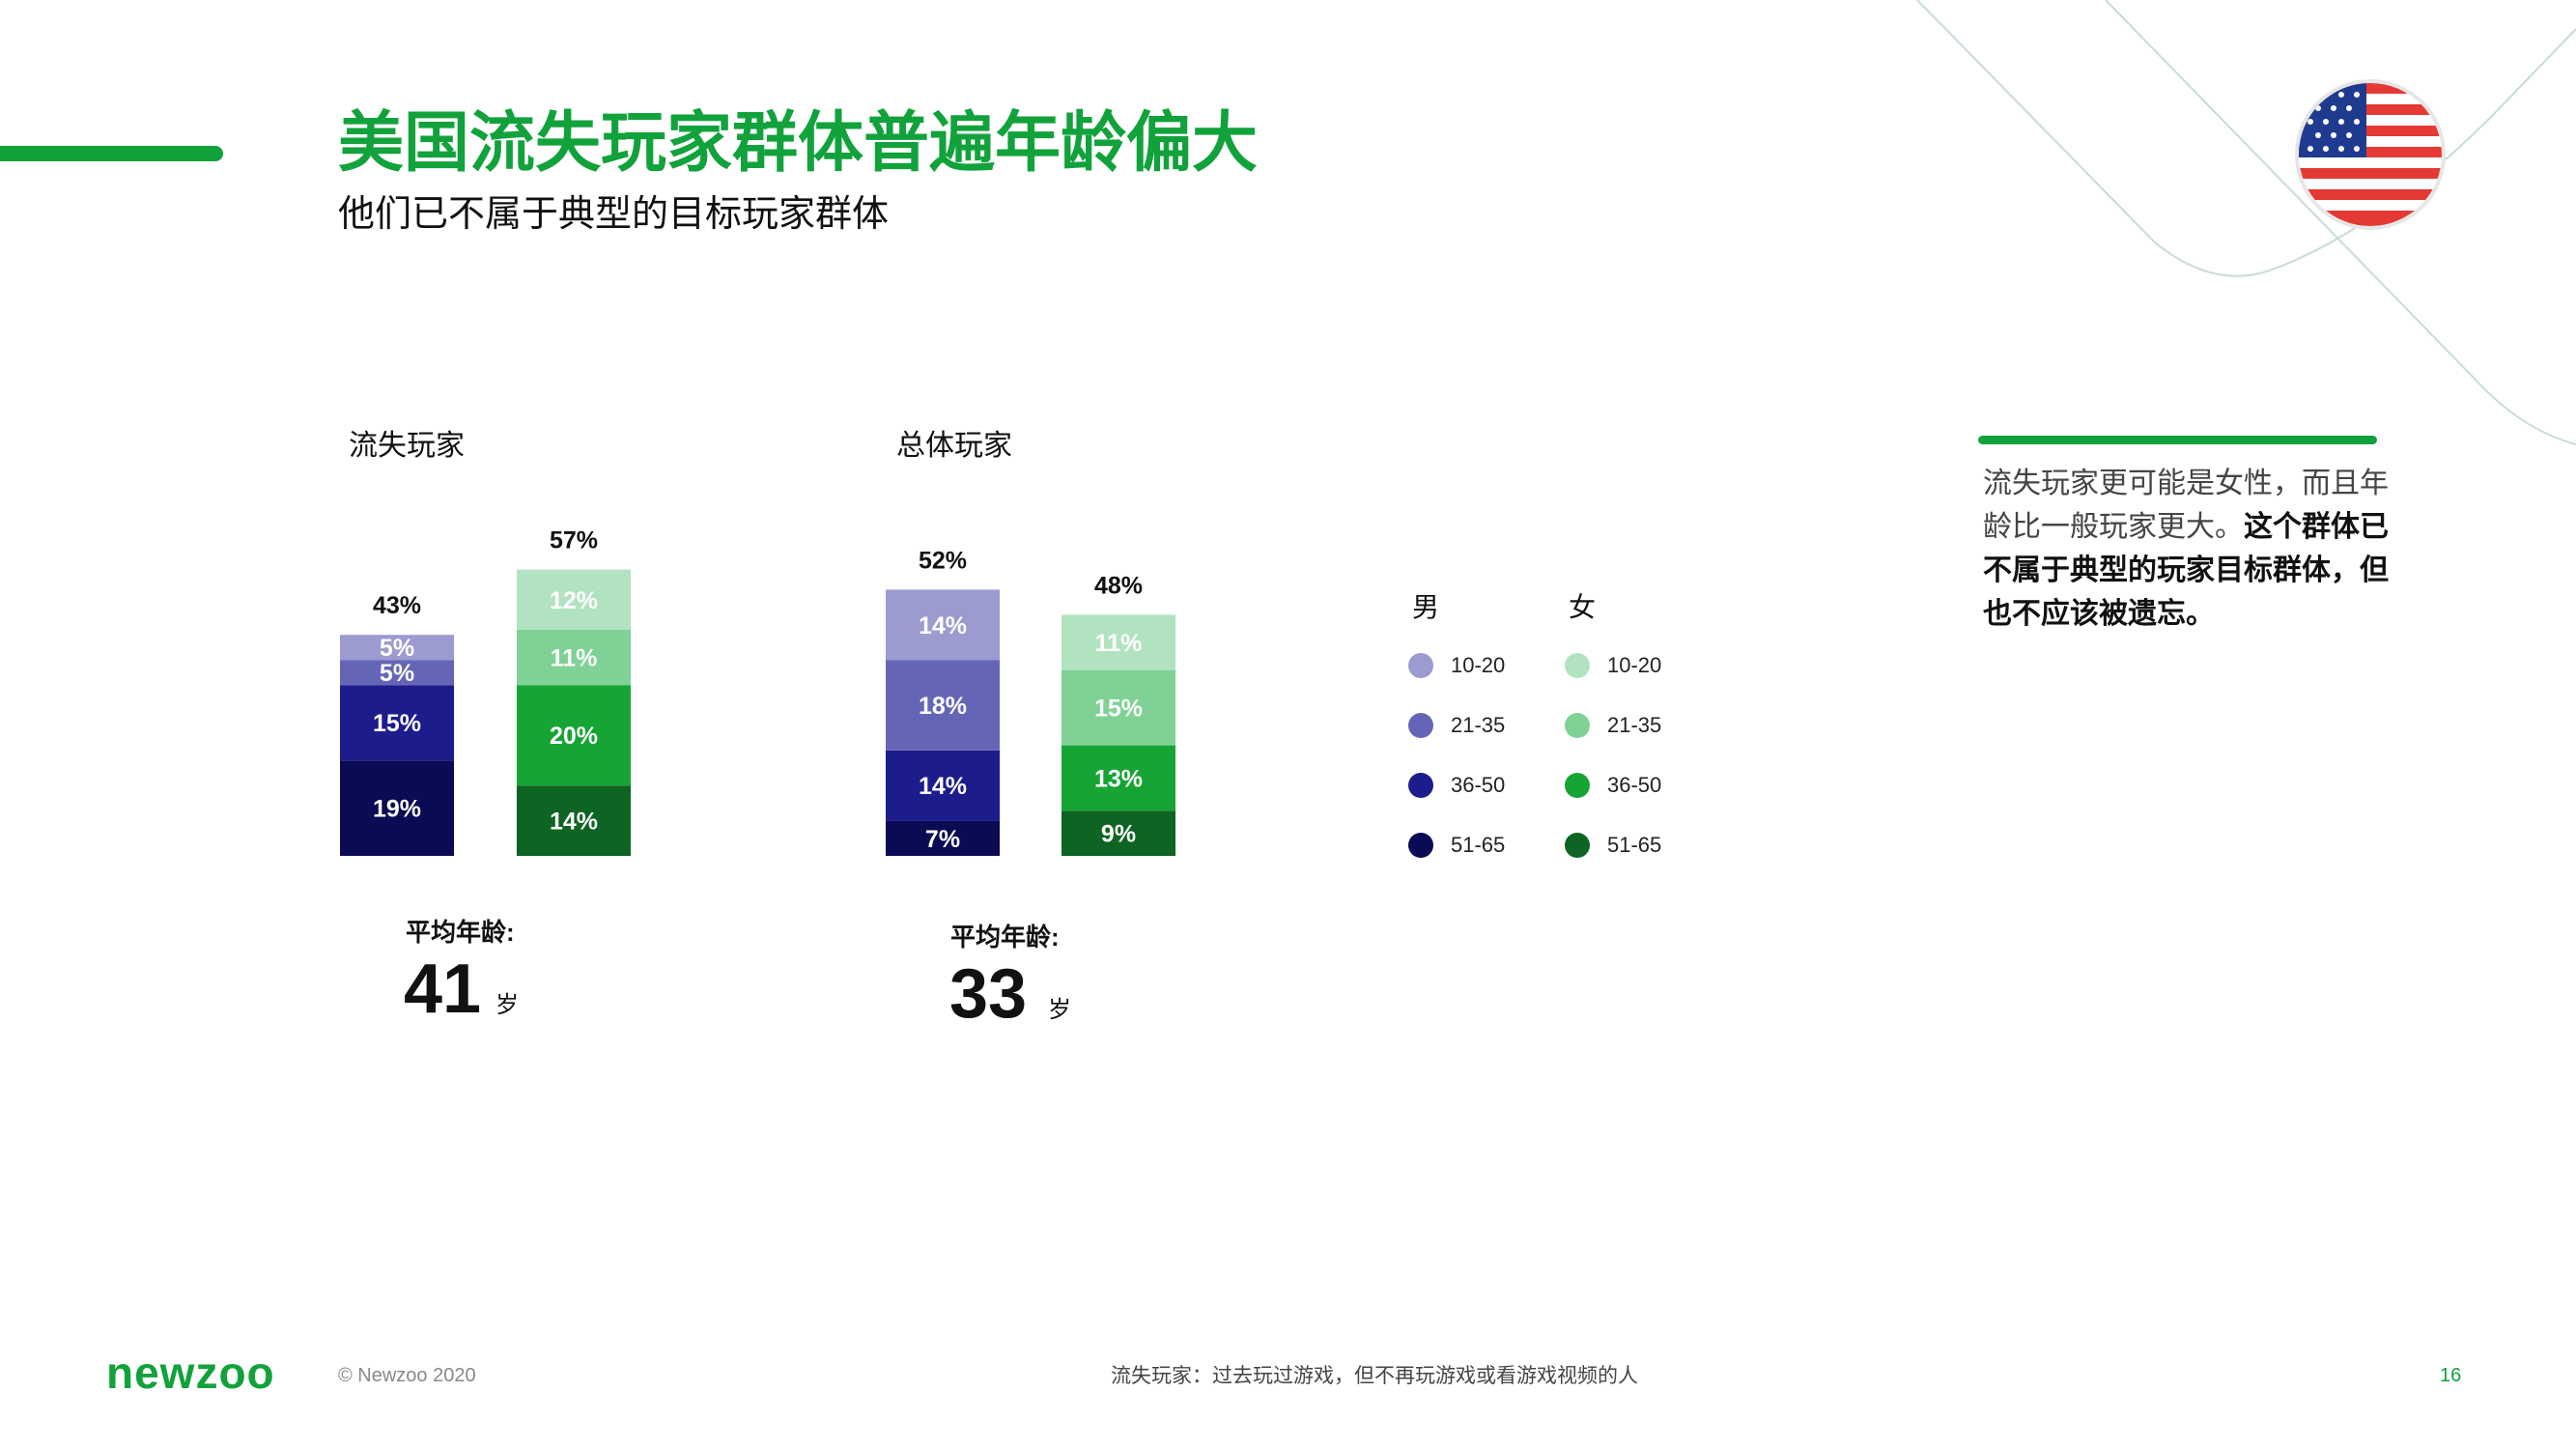  I want to click on legend-item-female-51-65: 51-65, so click(1613, 845).